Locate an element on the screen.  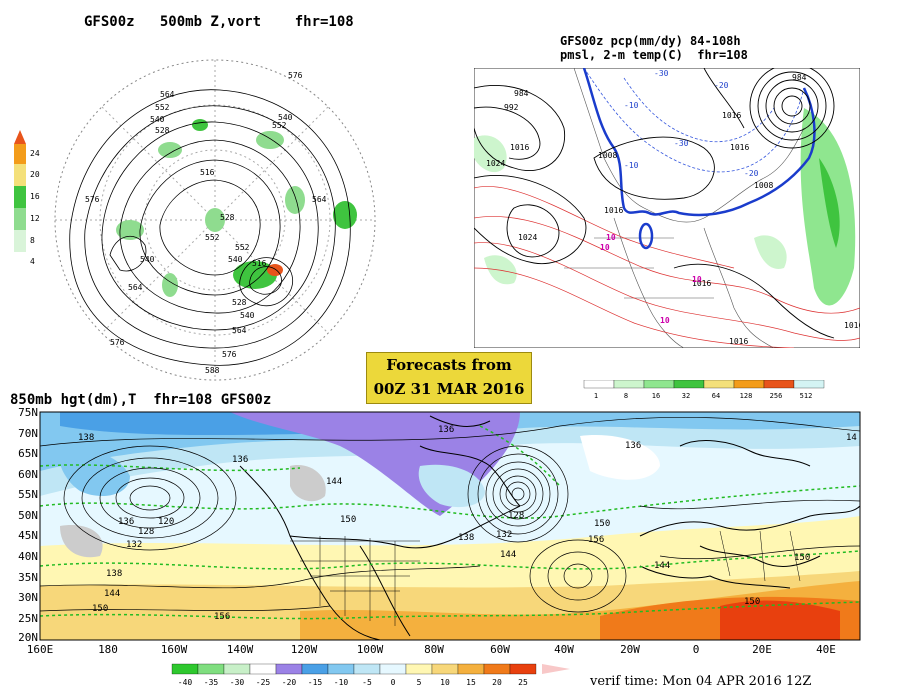
colorbar-tick: -40 is located at coordinates (185, 682).